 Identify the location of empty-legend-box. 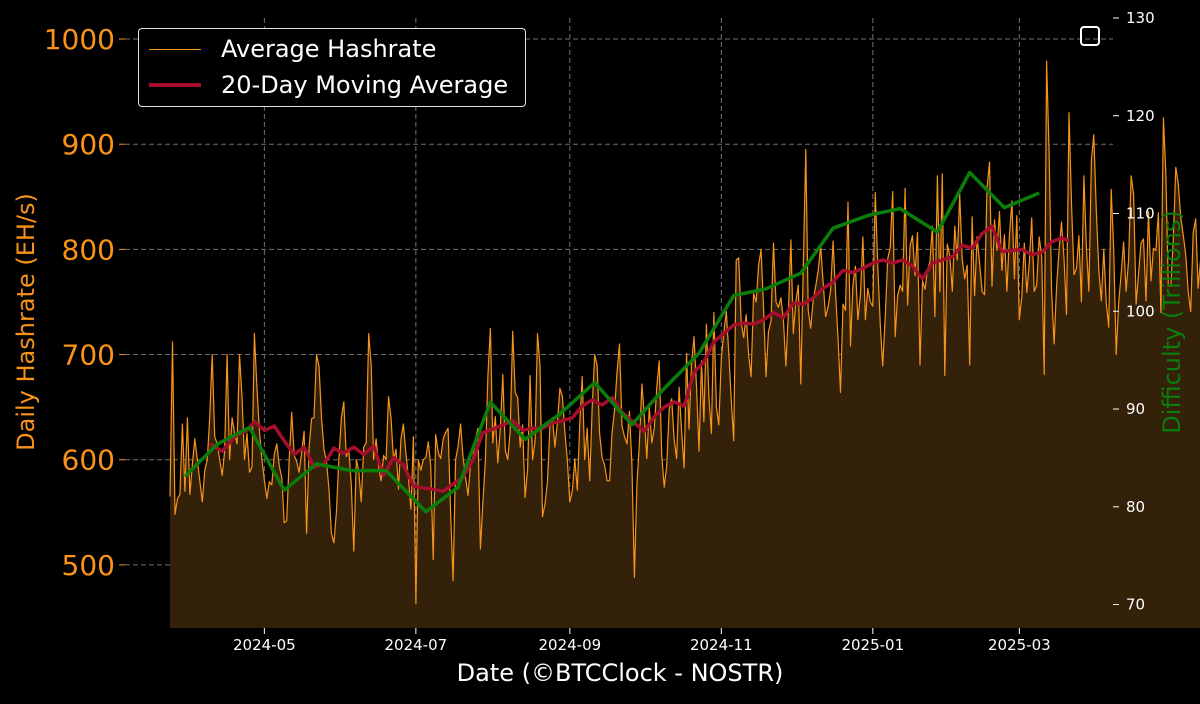
(1090, 36).